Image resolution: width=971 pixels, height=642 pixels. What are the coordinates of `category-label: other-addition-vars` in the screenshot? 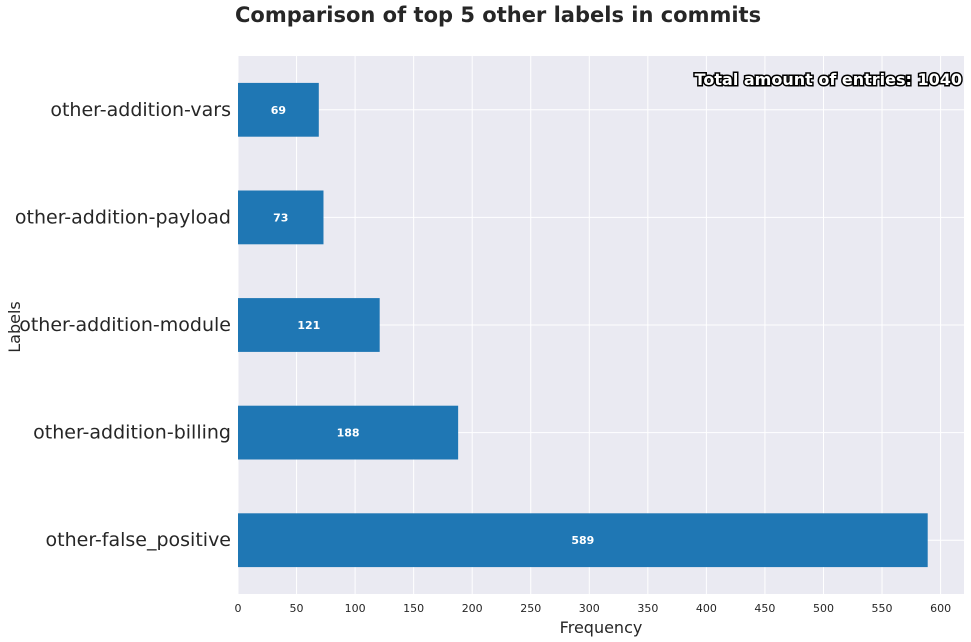 It's located at (140, 110).